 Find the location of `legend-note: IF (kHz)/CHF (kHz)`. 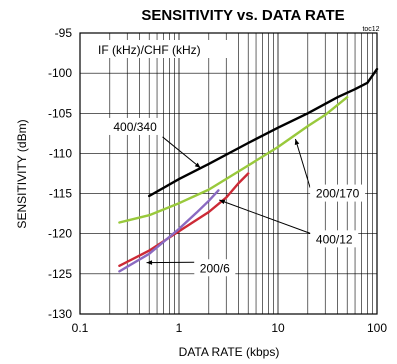

legend-note: IF (kHz)/CHF (kHz) is located at coordinates (149, 50).